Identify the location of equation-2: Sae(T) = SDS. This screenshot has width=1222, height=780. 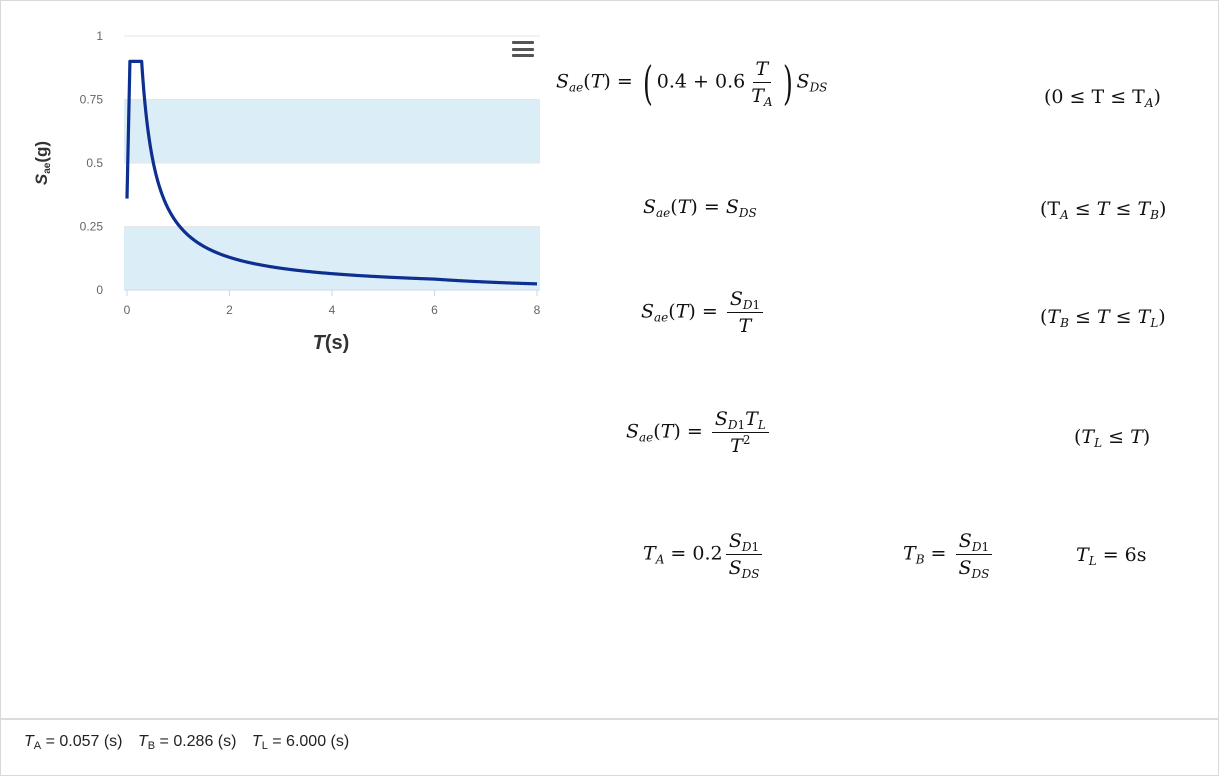
(700, 208).